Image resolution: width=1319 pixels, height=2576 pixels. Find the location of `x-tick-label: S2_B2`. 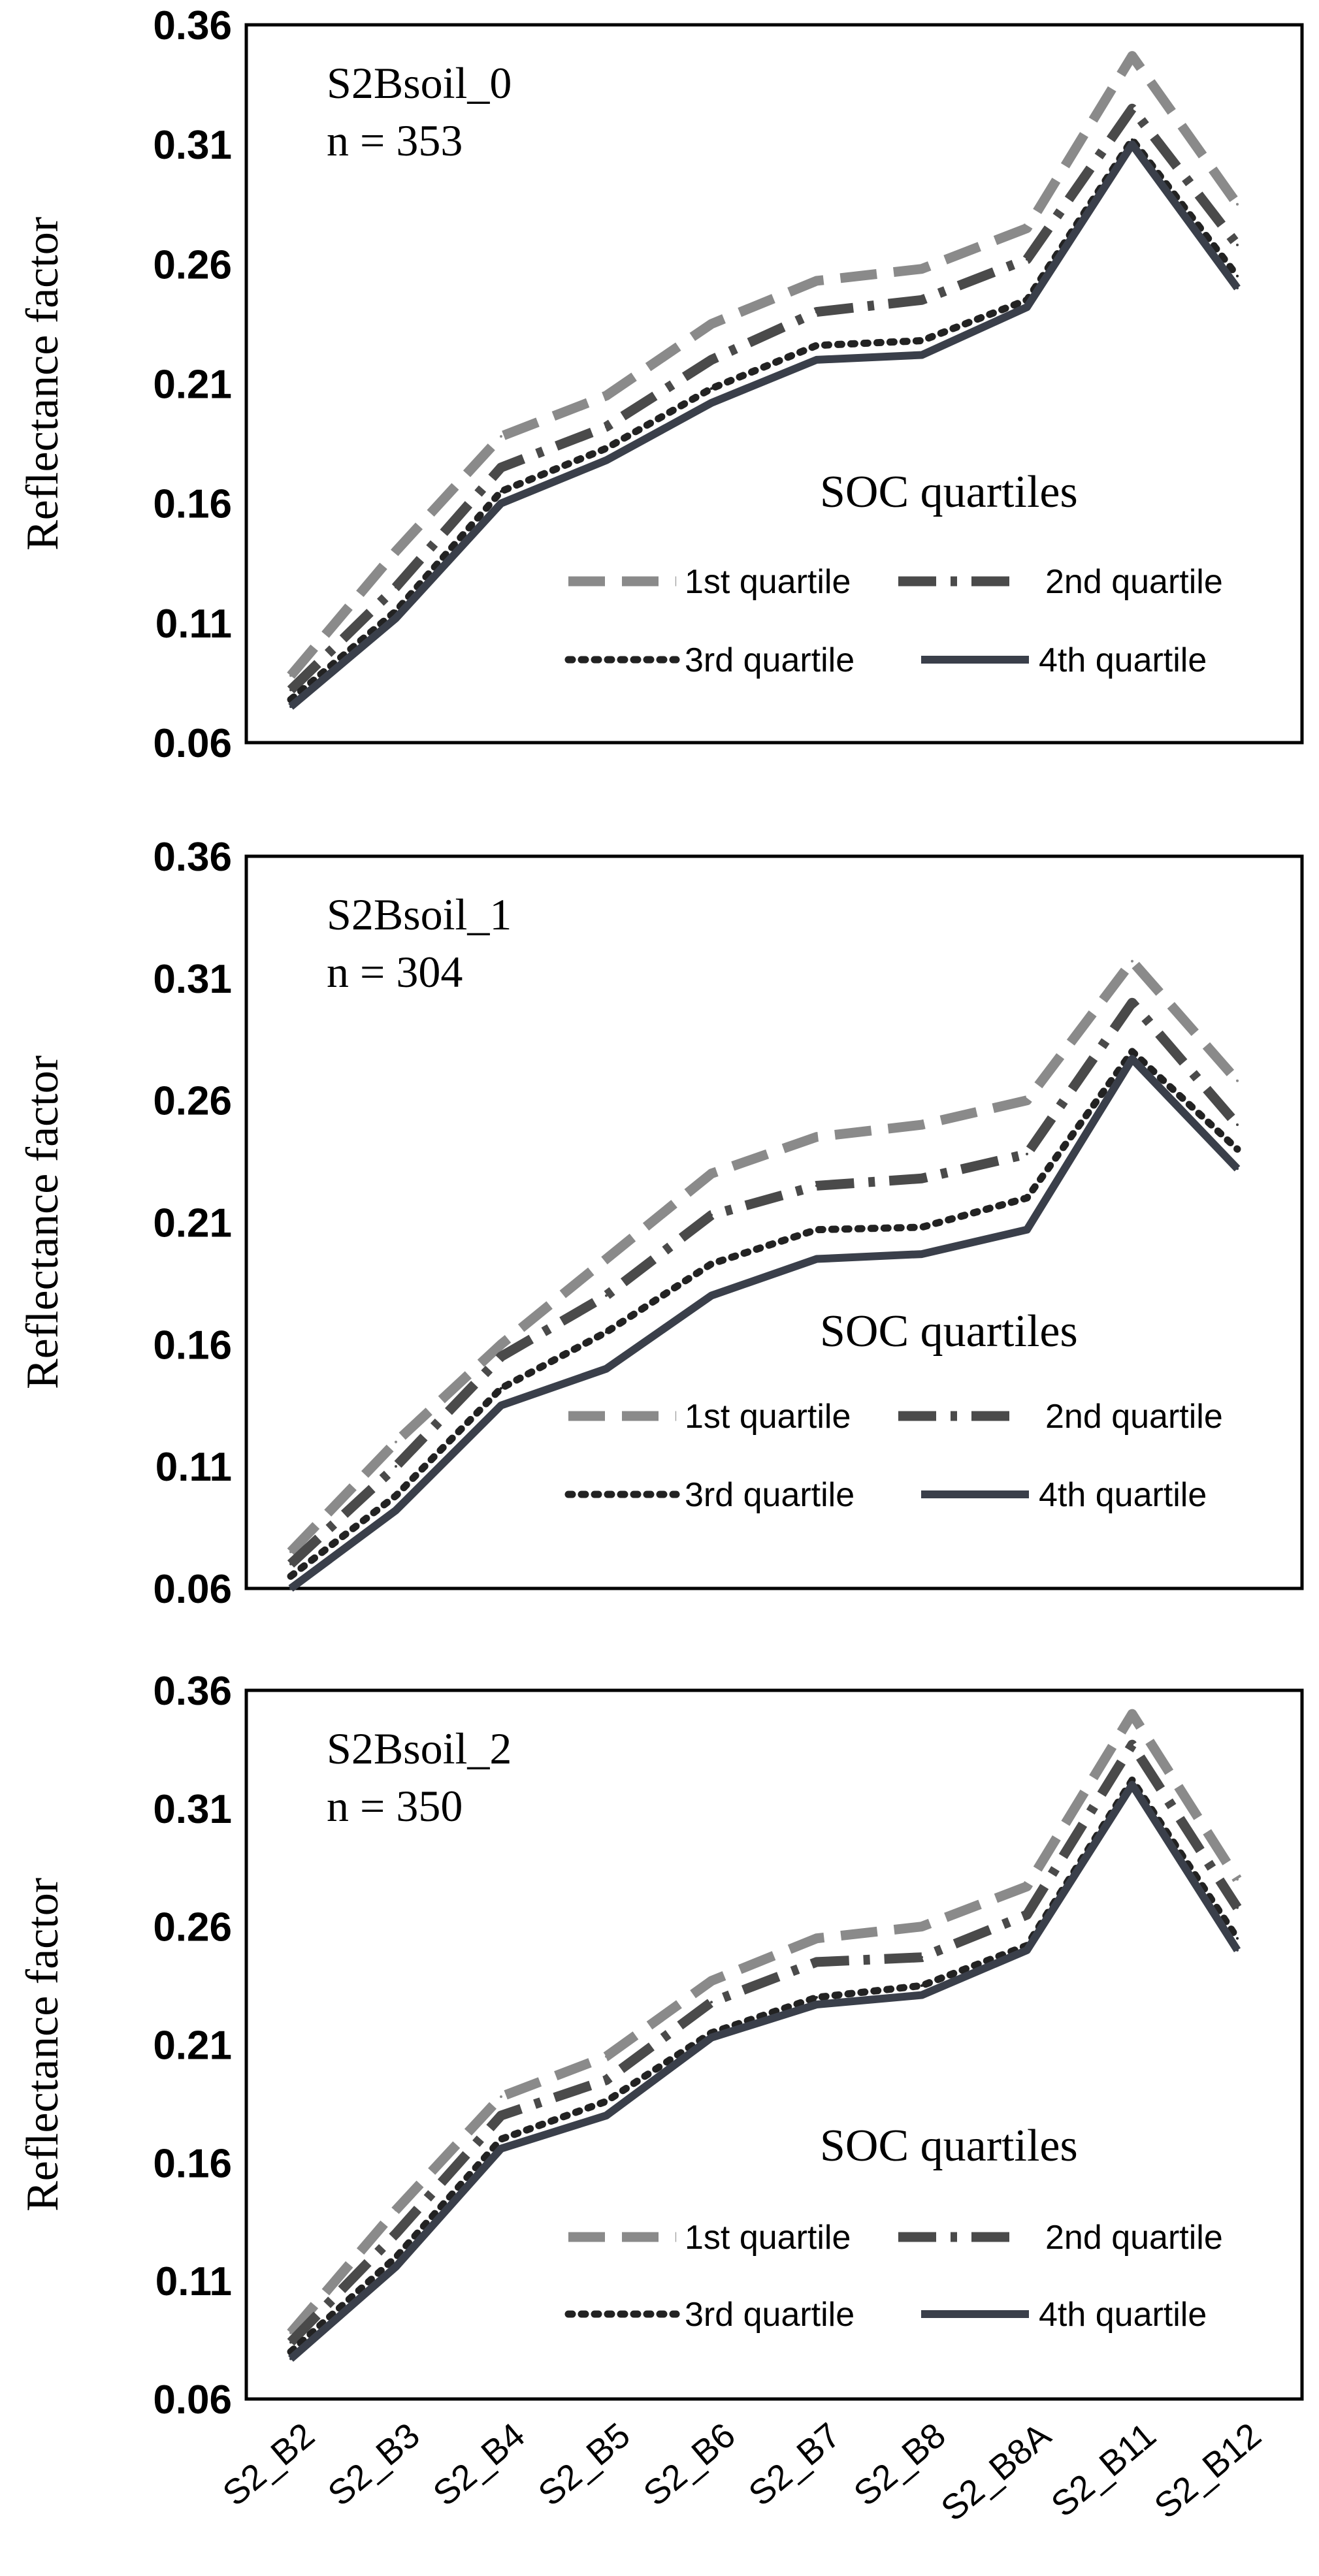

x-tick-label: S2_B2 is located at coordinates (269, 2464).